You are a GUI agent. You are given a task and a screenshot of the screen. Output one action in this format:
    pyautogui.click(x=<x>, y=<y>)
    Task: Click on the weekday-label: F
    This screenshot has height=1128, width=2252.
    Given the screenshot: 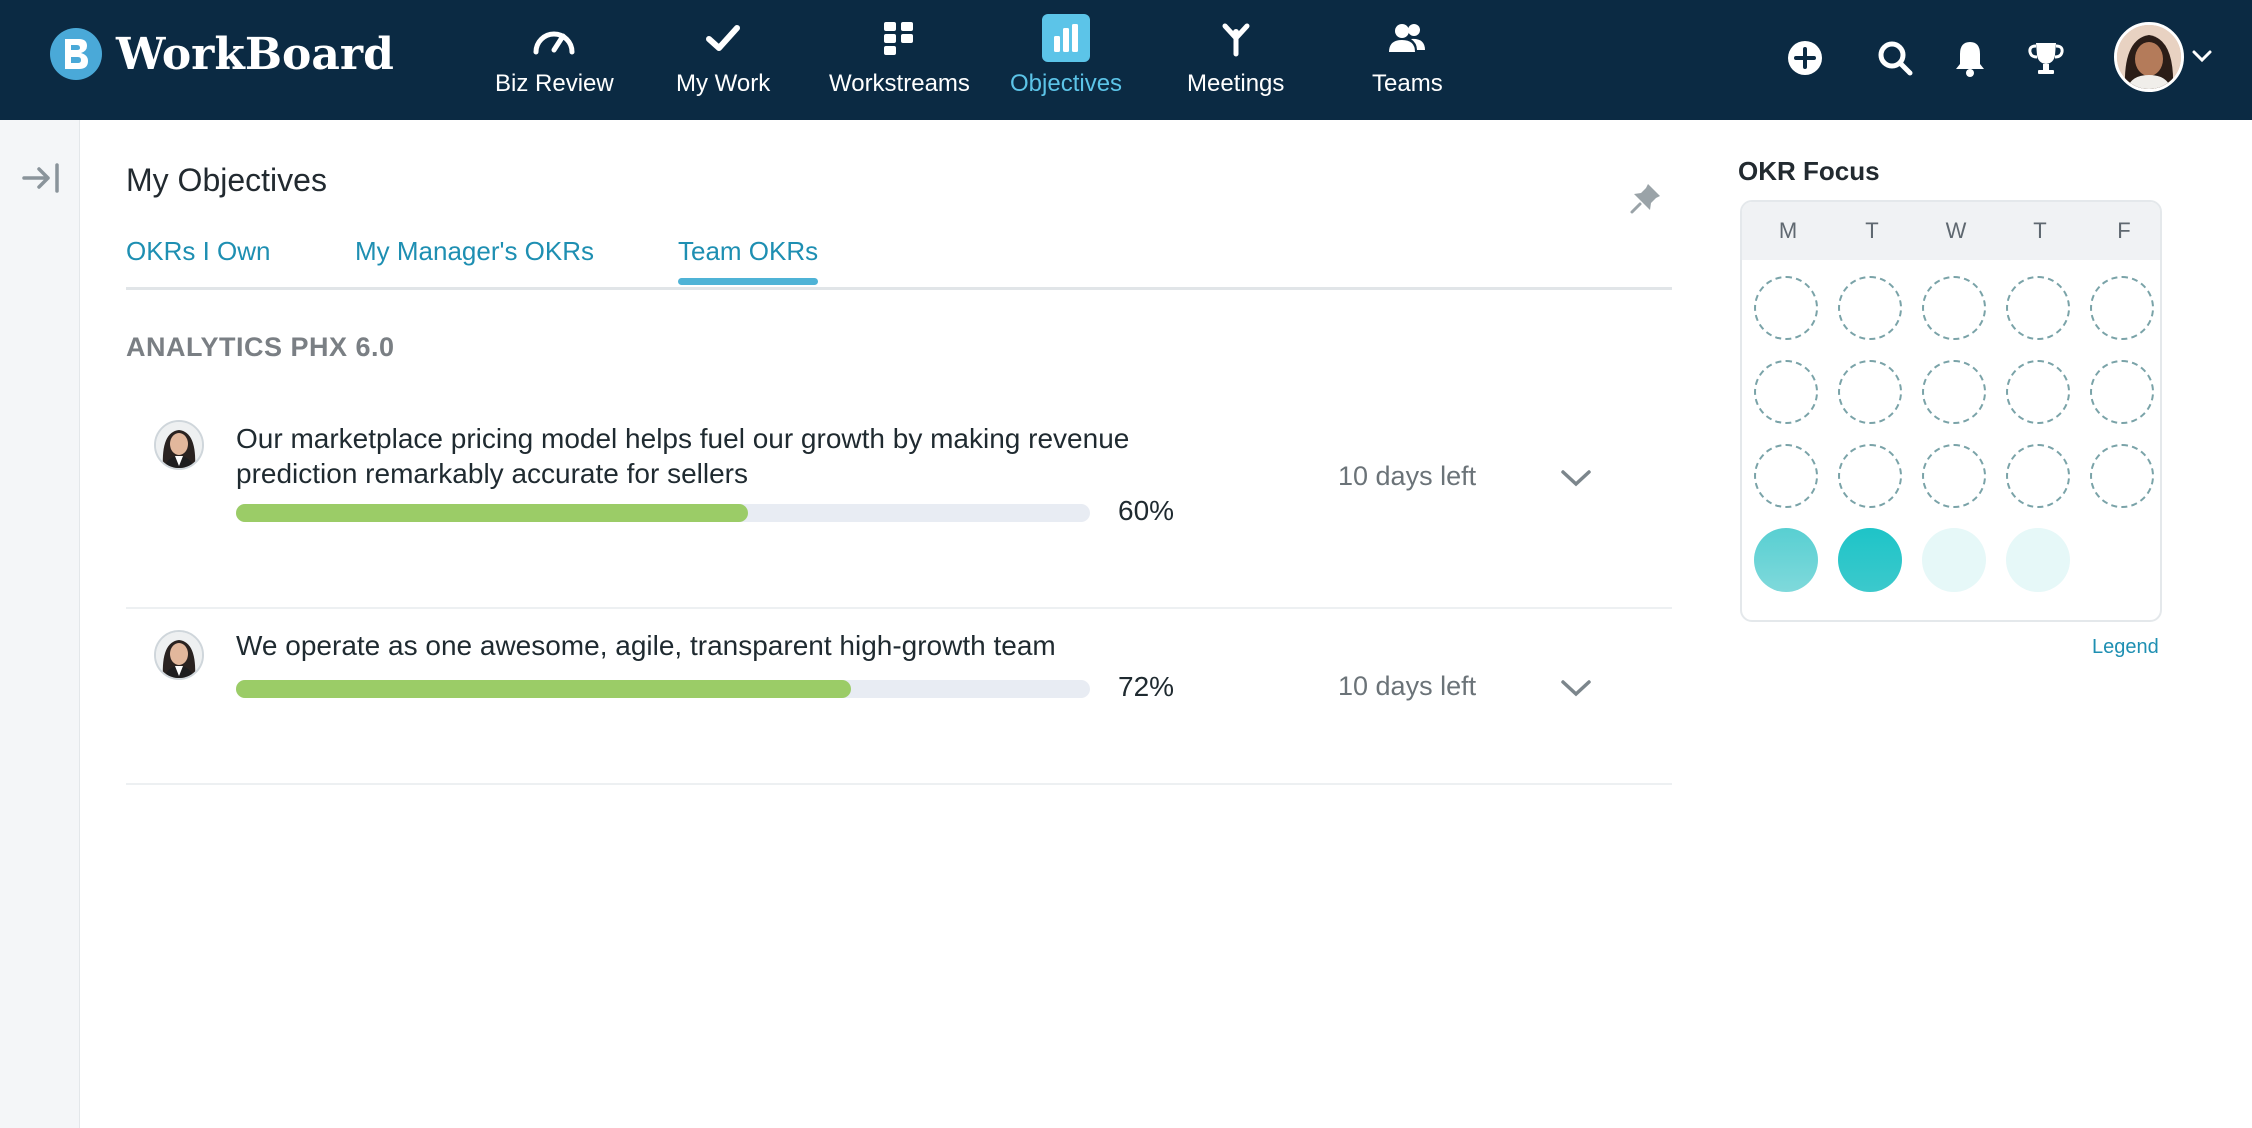 What is the action you would take?
    pyautogui.click(x=2124, y=230)
    